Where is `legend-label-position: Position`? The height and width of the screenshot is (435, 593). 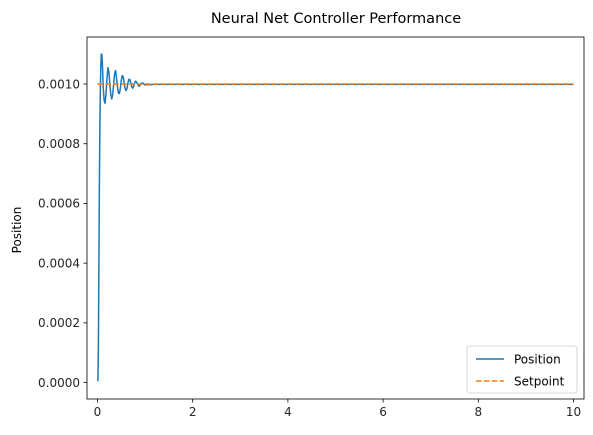
legend-label-position: Position is located at coordinates (537, 360).